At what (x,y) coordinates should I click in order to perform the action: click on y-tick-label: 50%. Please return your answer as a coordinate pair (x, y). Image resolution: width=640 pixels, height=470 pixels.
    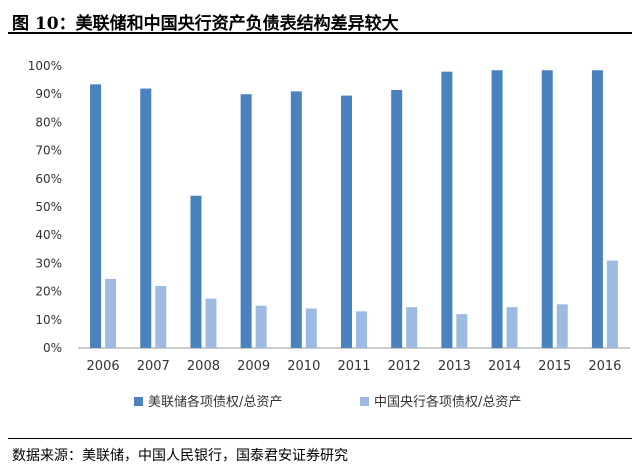
    Looking at the image, I should click on (48, 207).